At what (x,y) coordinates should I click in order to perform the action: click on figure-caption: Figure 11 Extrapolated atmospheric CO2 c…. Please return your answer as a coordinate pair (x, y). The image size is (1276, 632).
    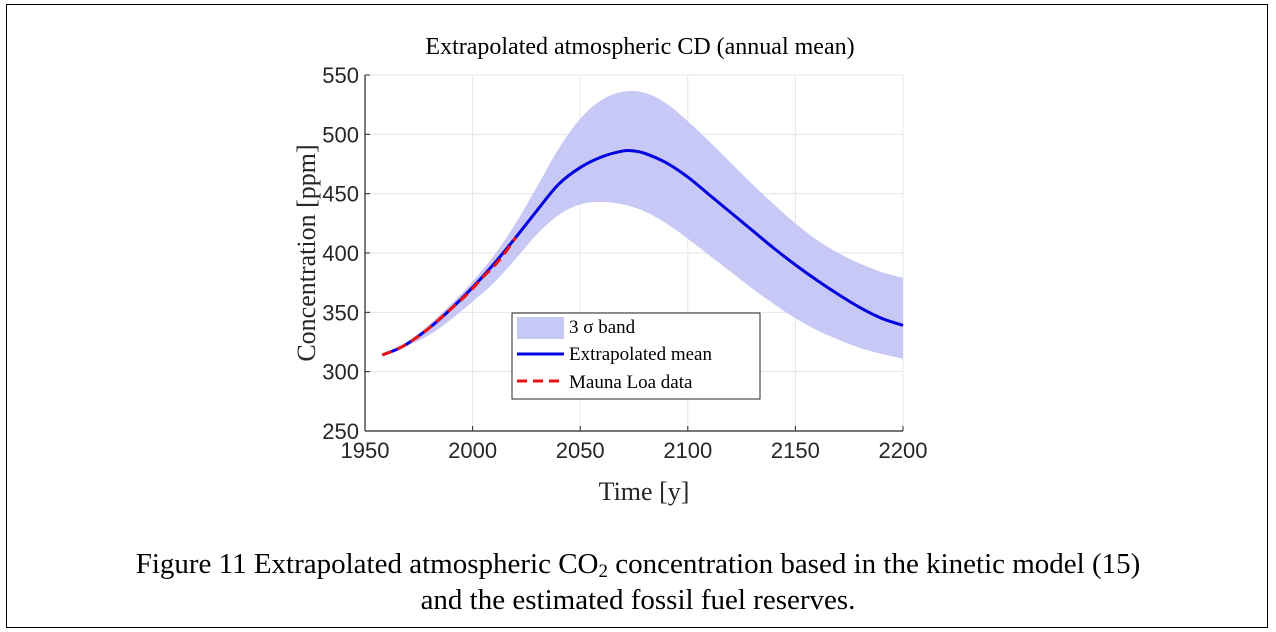
    Looking at the image, I should click on (638, 582).